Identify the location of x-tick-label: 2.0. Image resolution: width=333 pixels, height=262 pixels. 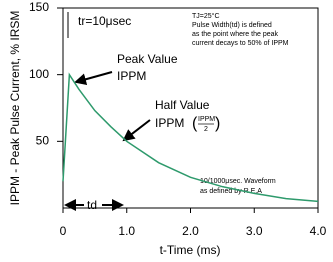
(190, 231).